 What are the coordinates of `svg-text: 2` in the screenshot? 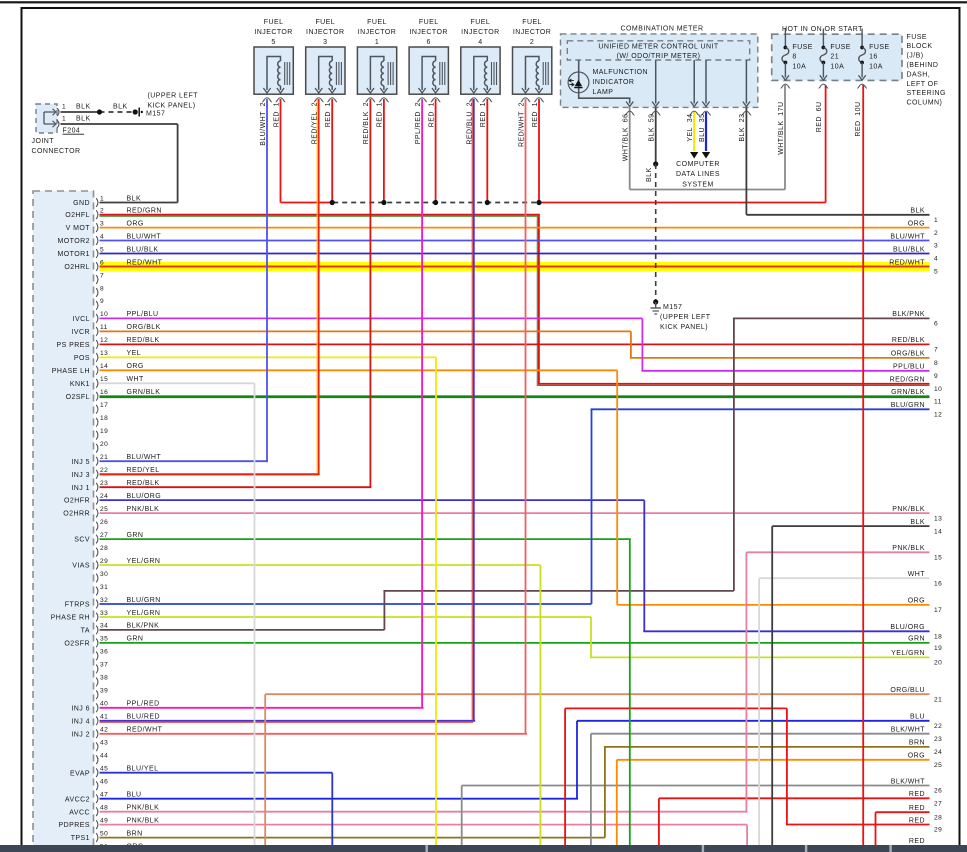 It's located at (532, 42).